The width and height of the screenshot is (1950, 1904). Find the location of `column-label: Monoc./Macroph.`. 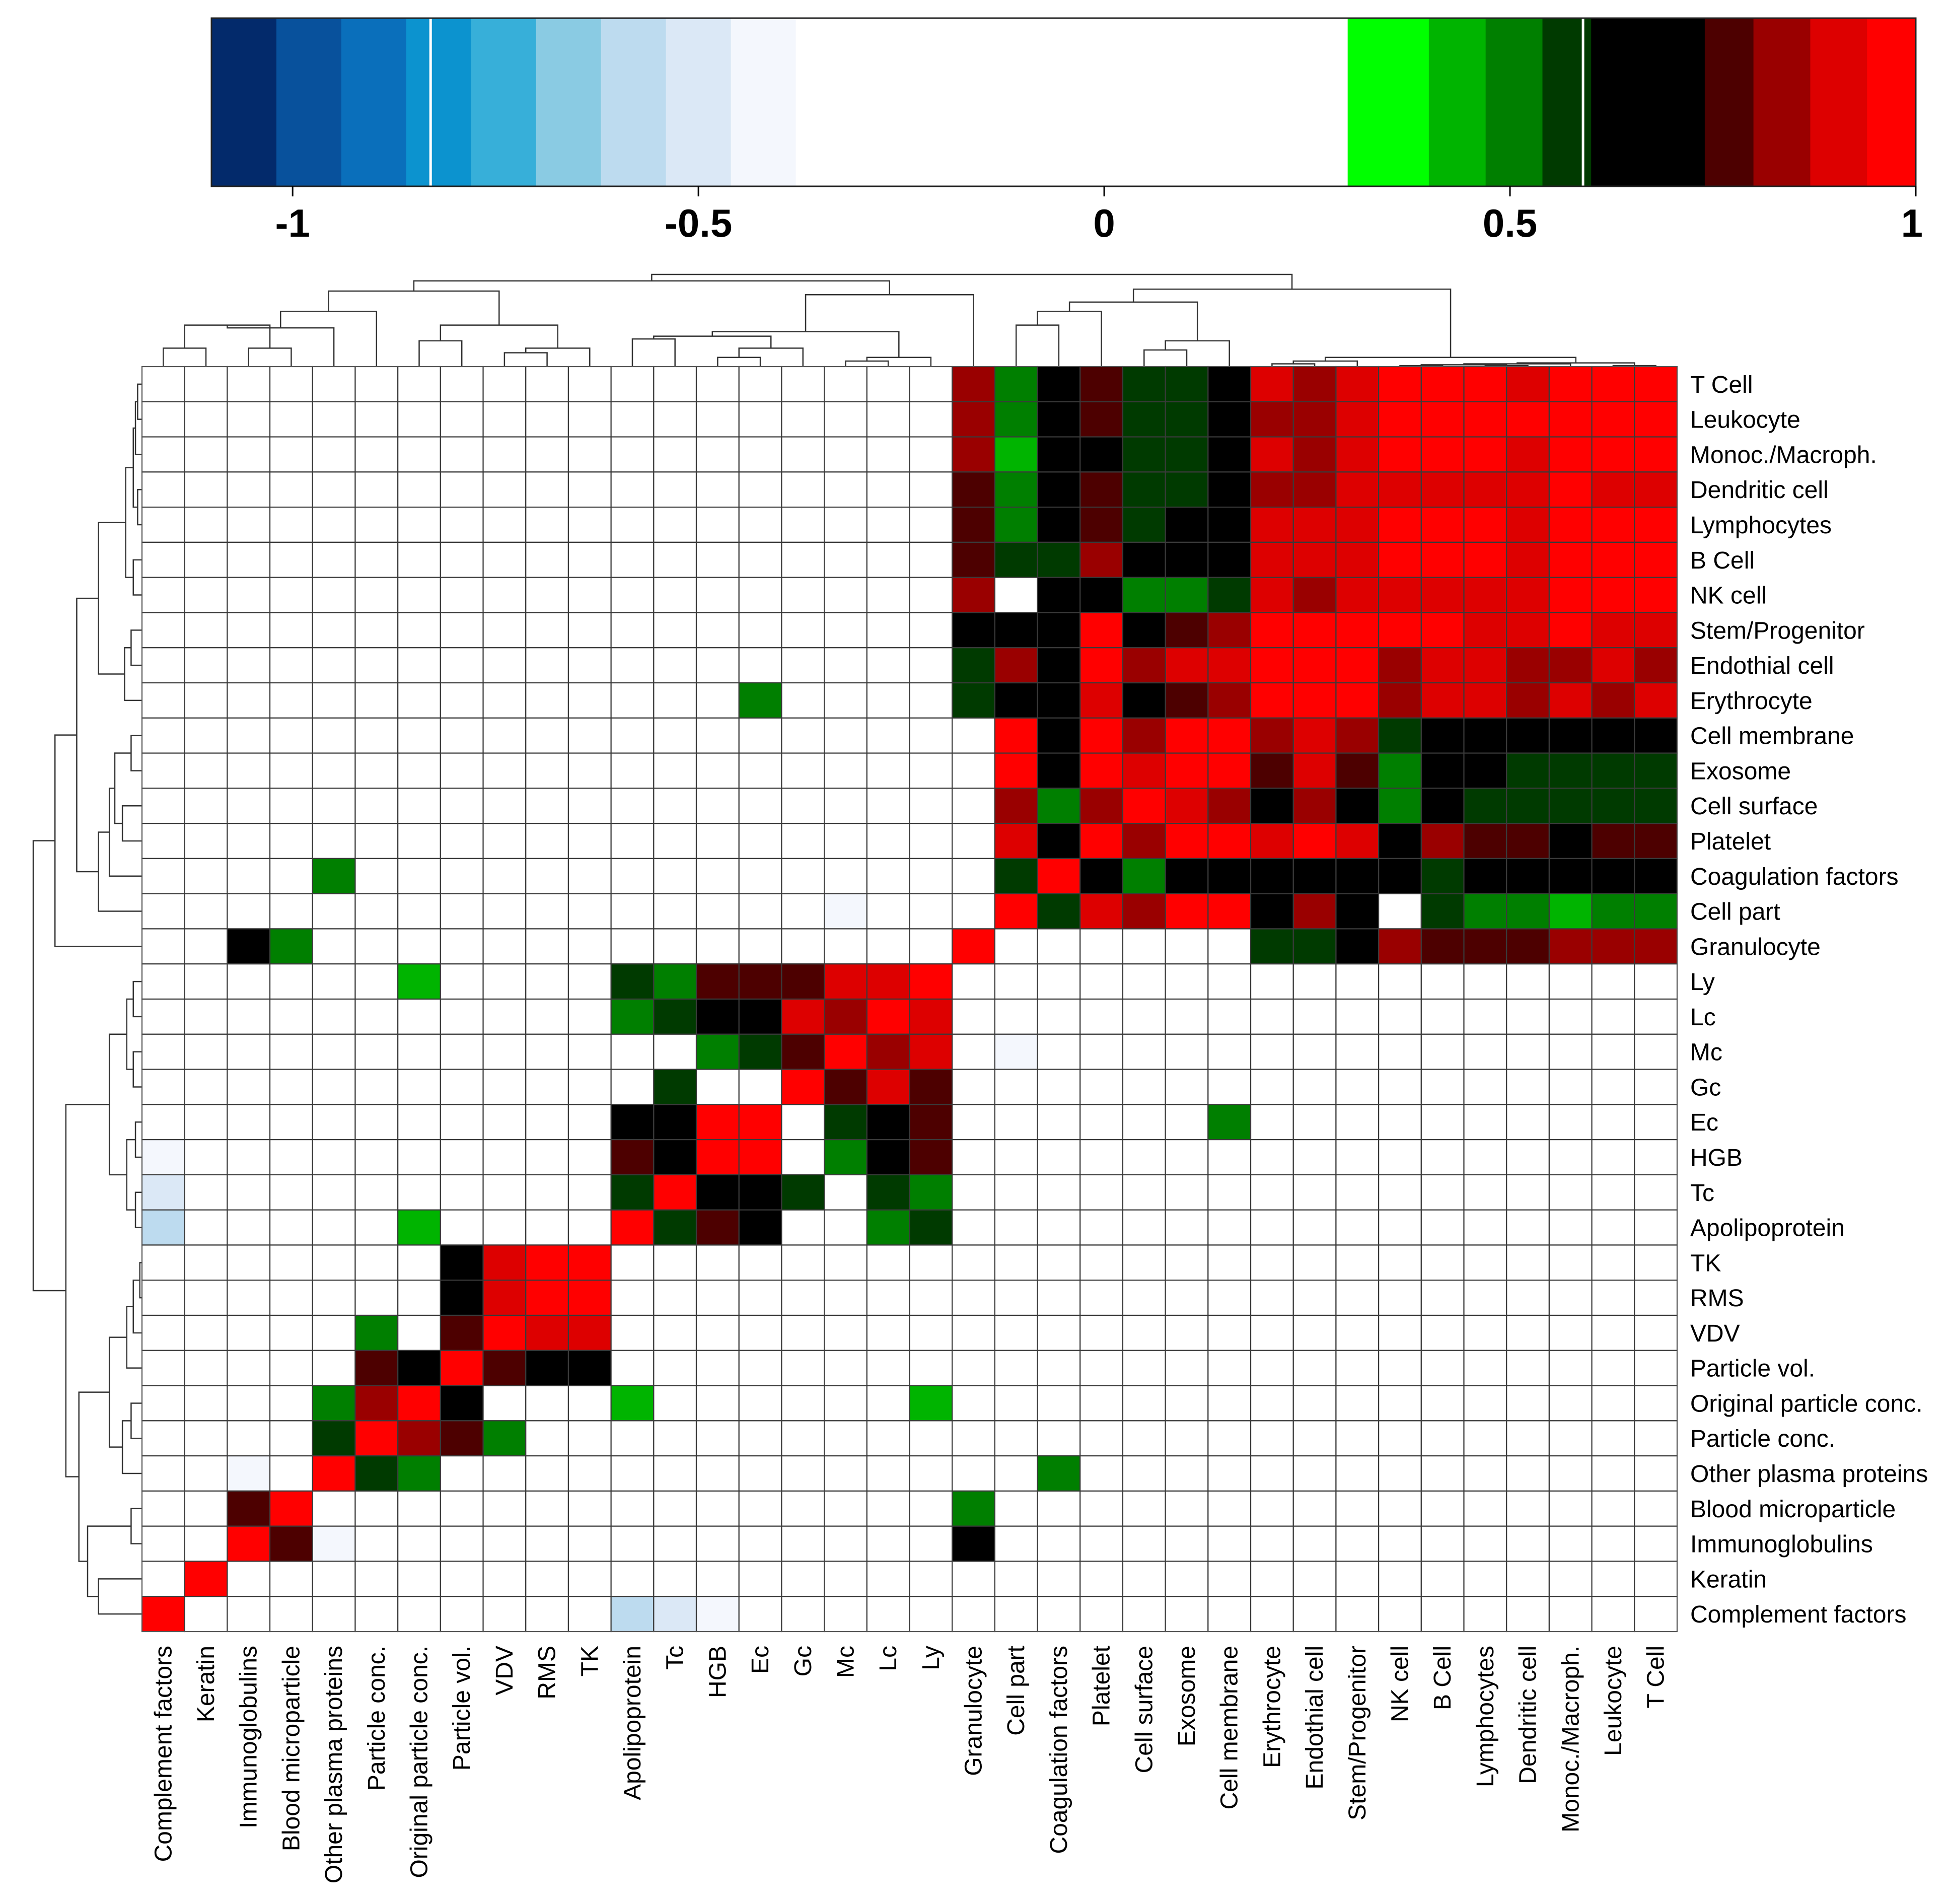

column-label: Monoc./Macroph. is located at coordinates (1571, 1739).